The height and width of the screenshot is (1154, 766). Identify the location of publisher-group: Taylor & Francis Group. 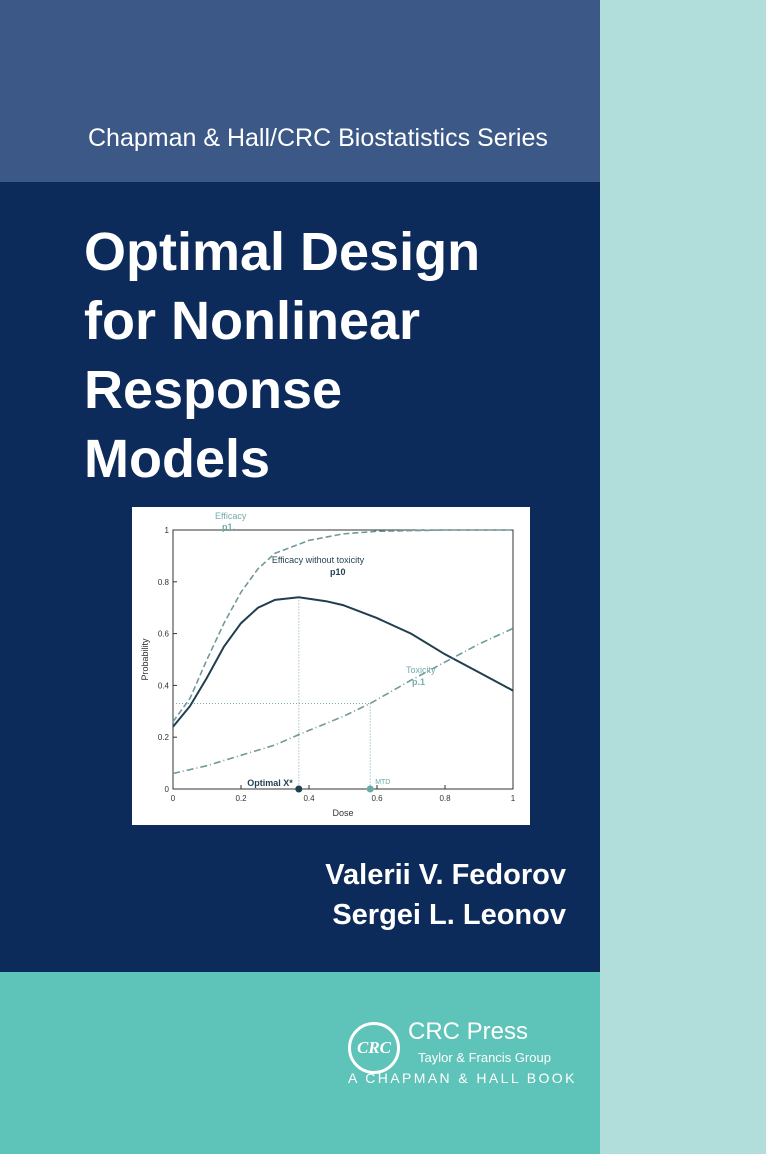
(484, 1057).